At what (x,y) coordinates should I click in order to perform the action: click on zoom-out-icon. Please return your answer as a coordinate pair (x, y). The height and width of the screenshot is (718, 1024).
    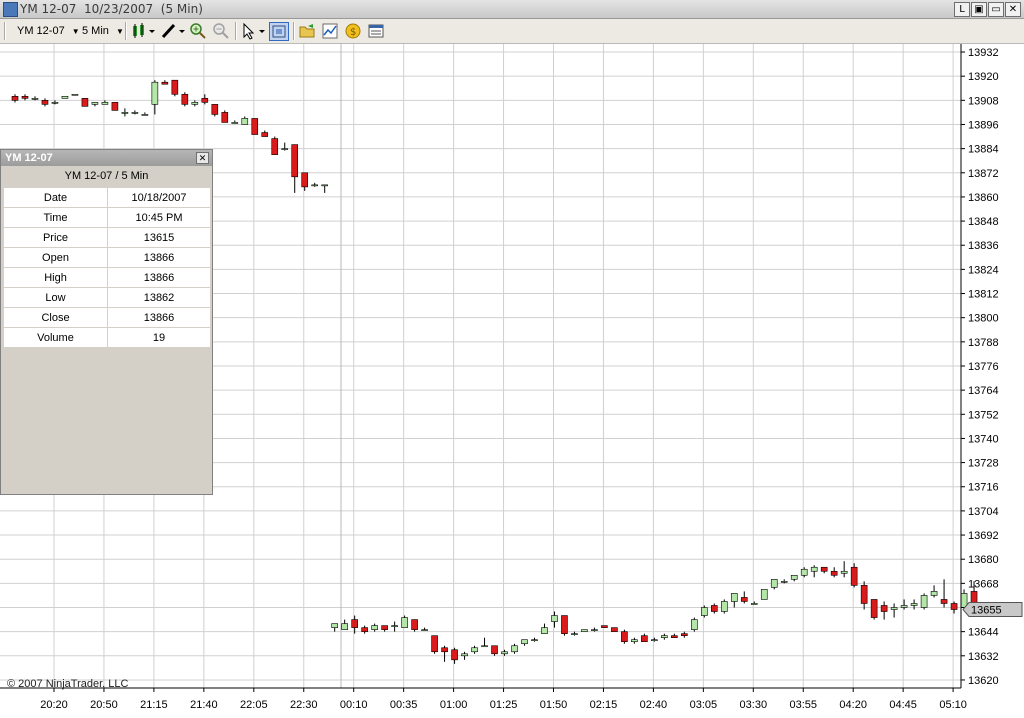
    Looking at the image, I should click on (221, 31).